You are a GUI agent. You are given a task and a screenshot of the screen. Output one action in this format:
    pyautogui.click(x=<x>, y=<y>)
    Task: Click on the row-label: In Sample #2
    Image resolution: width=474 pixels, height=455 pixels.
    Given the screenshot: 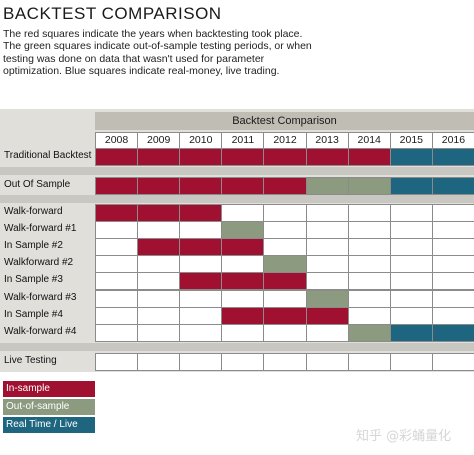 What is the action you would take?
    pyautogui.click(x=33, y=245)
    